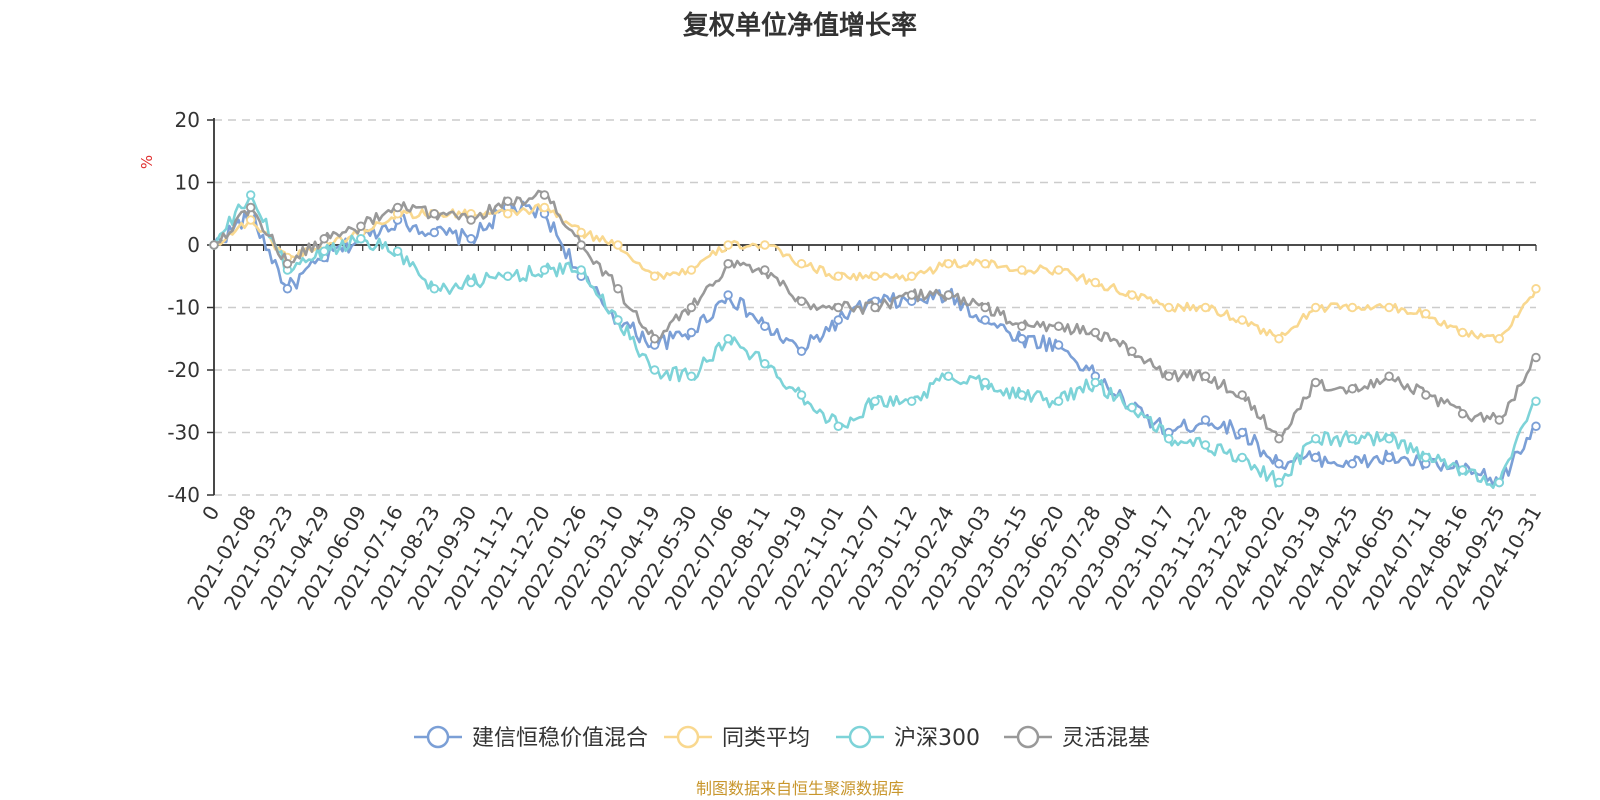  I want to click on legend-label: 灵活混基, so click(1106, 738).